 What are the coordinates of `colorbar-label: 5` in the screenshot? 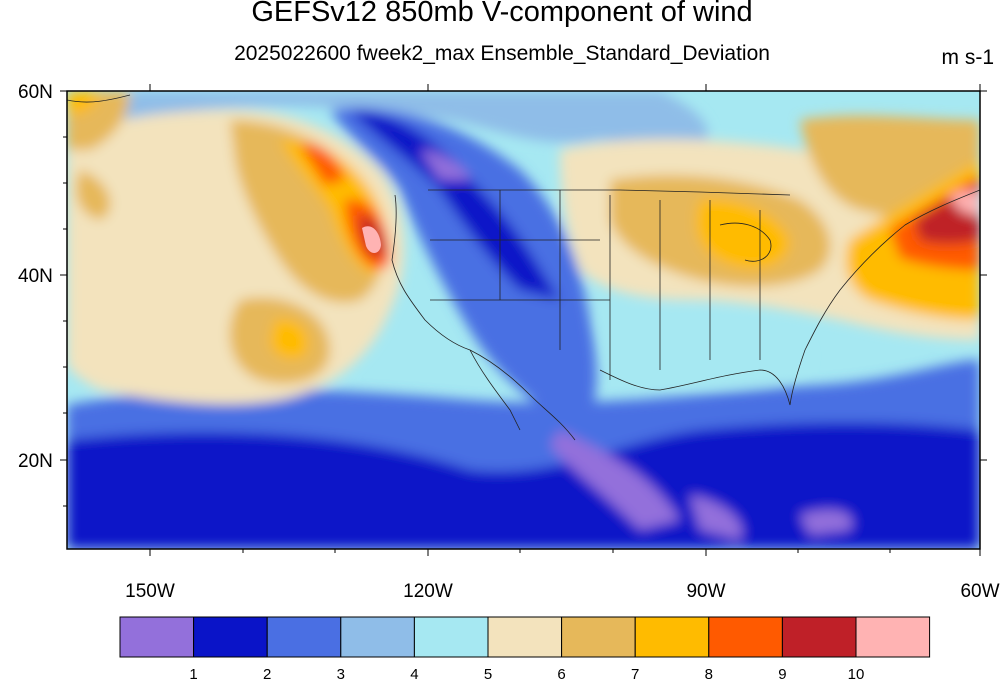 It's located at (488, 674).